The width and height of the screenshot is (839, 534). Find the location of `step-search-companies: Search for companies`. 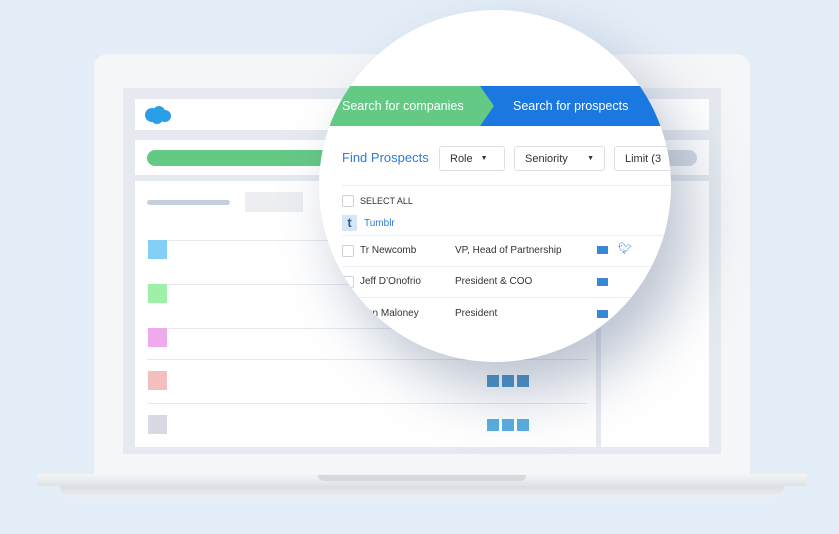

step-search-companies: Search for companies is located at coordinates (407, 106).